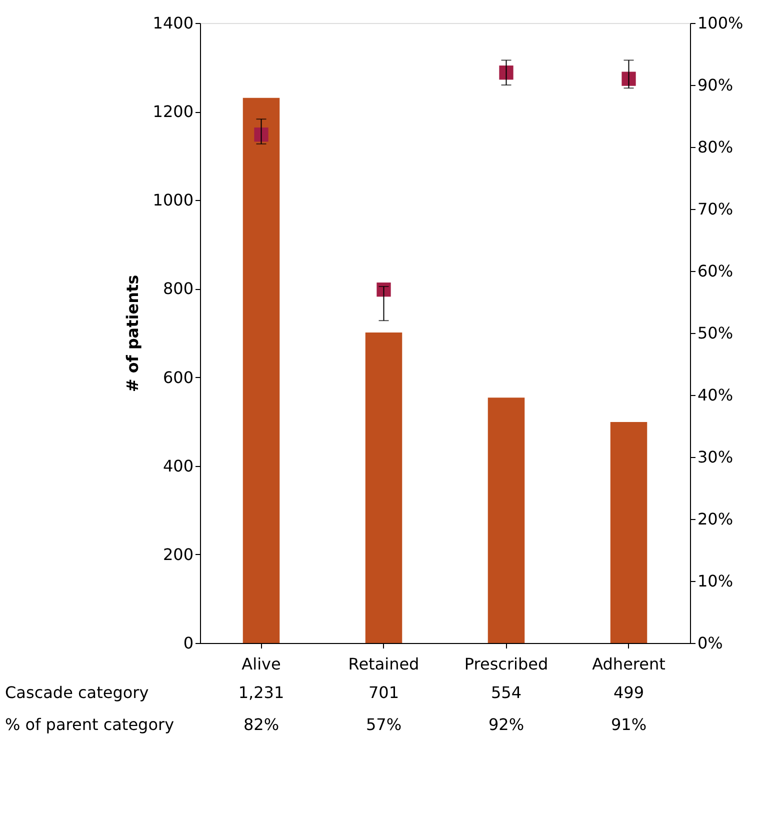 The image size is (776, 817). I want to click on text: Cascade category, so click(77, 692).